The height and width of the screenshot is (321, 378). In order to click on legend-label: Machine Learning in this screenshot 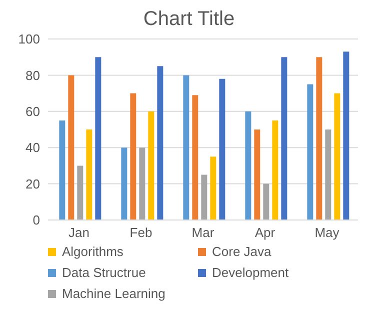, I will do `click(114, 293)`.